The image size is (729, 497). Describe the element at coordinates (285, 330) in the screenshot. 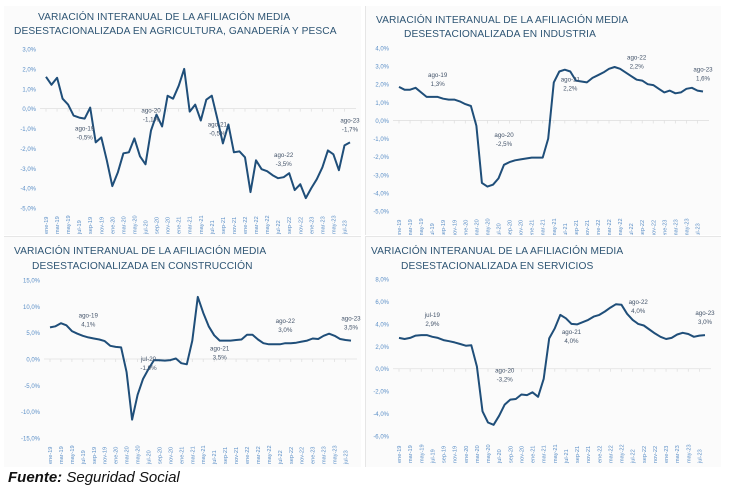

I see `annotation-value: 3,0%` at that location.